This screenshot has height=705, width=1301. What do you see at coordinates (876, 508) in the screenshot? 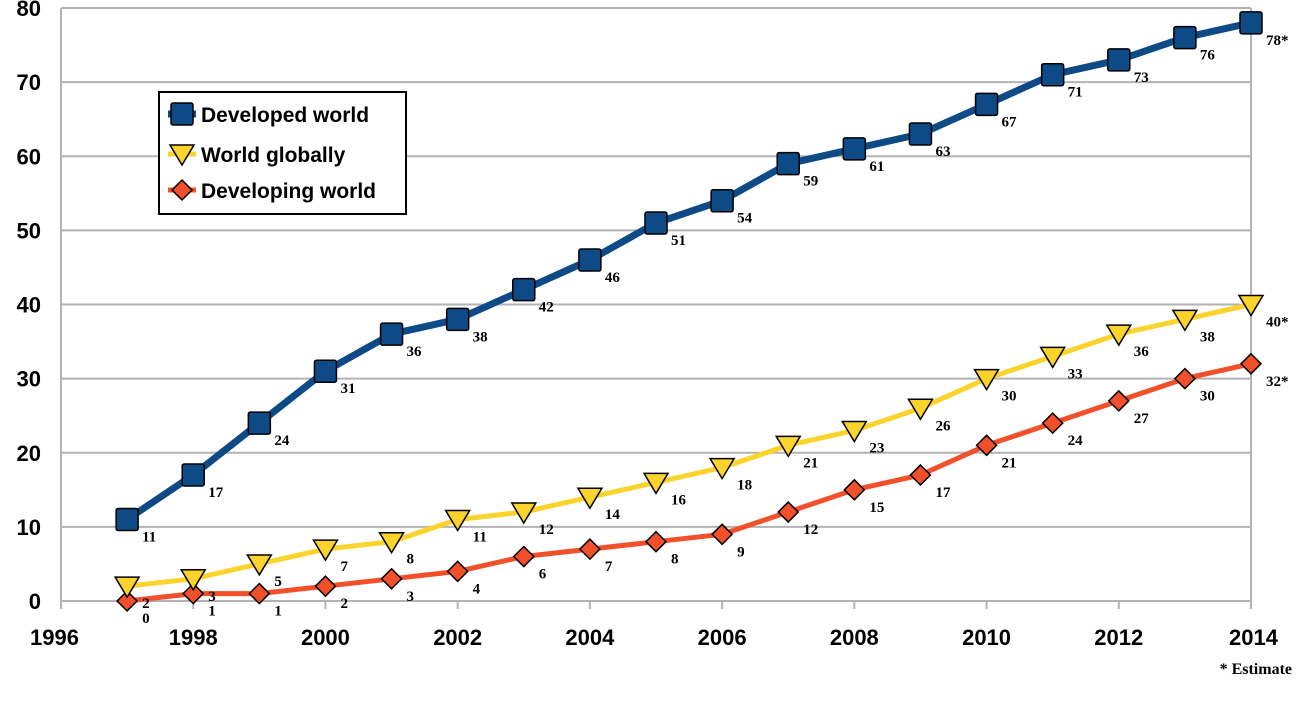
I see `data-label: 15` at bounding box center [876, 508].